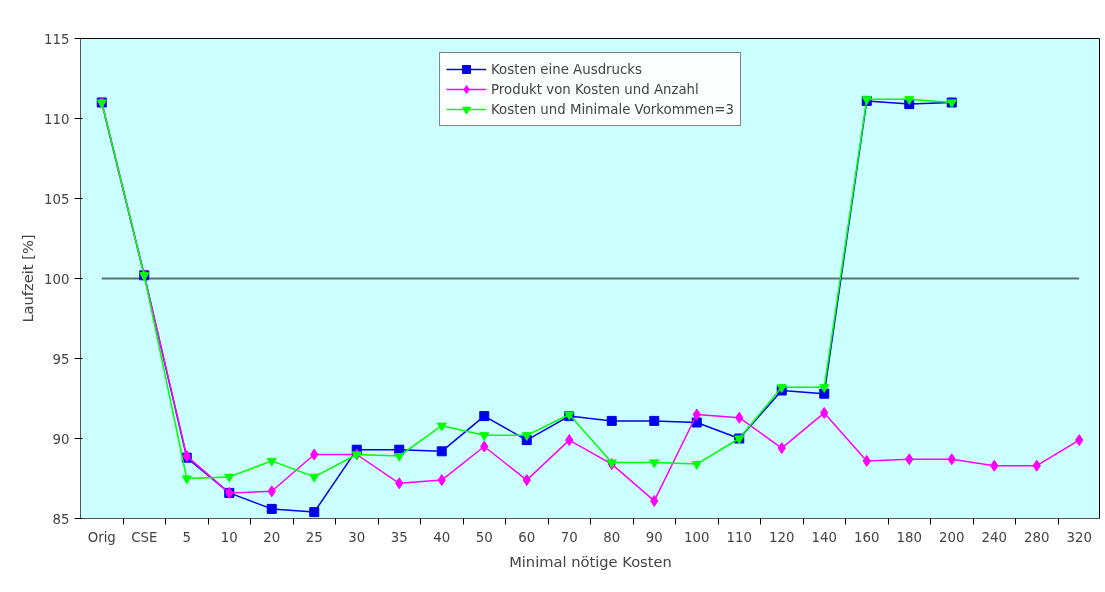  Describe the element at coordinates (739, 537) in the screenshot. I see `x-tick-label: 110` at that location.